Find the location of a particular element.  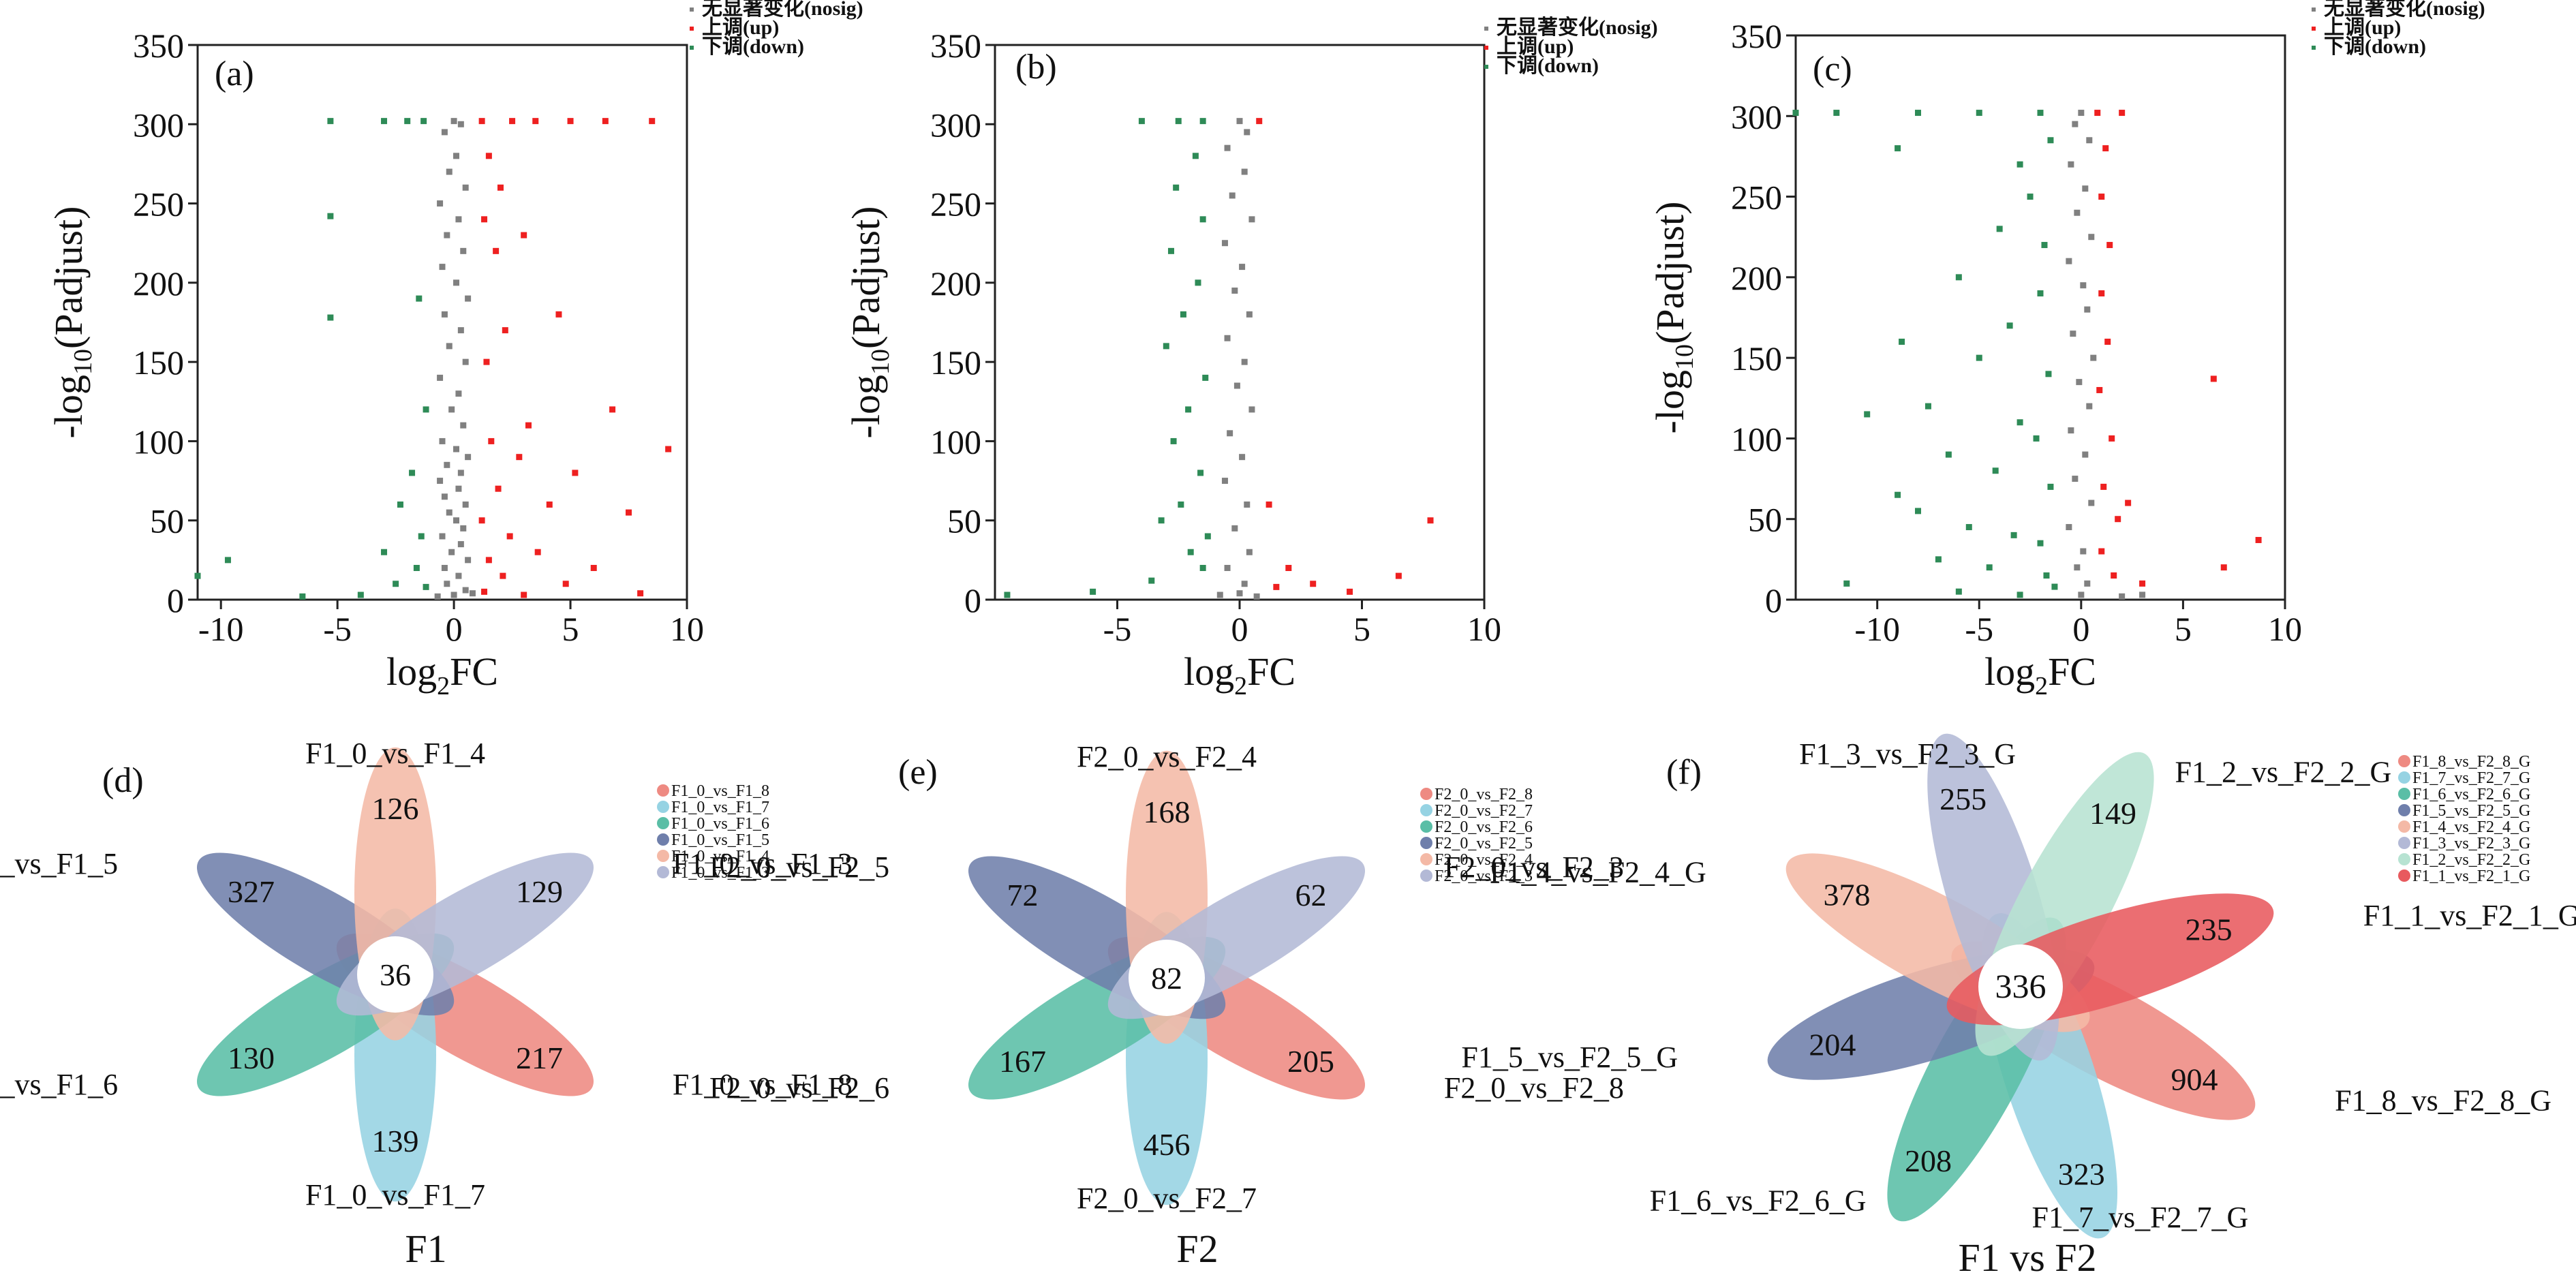

x-tick-label: 10 is located at coordinates (1484, 629).